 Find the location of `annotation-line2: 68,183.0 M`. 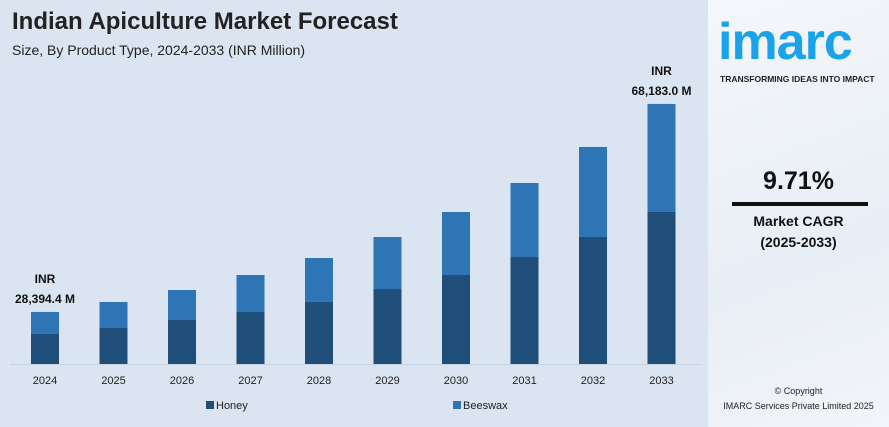

annotation-line2: 68,183.0 M is located at coordinates (661, 91).